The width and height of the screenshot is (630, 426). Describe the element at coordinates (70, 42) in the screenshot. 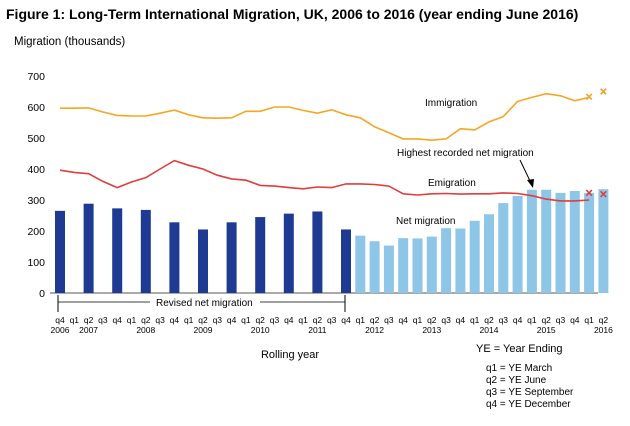

I see `y-axis-title: Migration (thousands)` at that location.